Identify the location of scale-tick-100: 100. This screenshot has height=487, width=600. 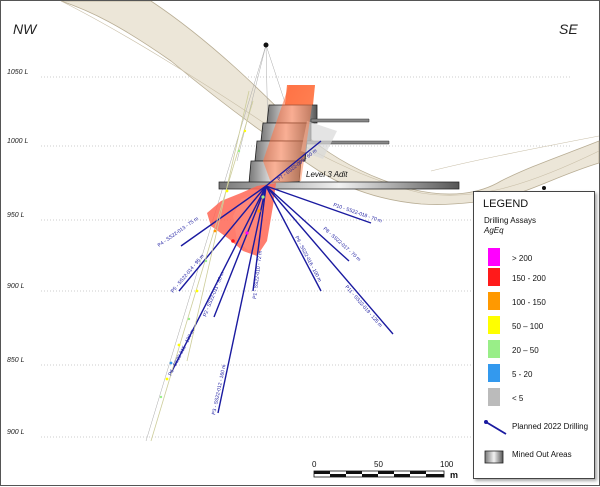
(447, 464).